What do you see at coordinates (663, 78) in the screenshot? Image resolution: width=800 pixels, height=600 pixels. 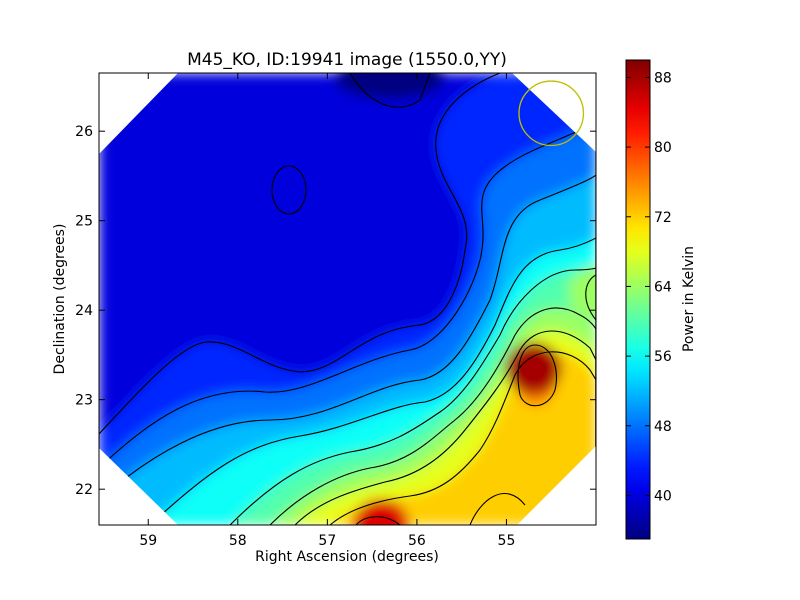 I see `colorbar-tick-label: 88` at bounding box center [663, 78].